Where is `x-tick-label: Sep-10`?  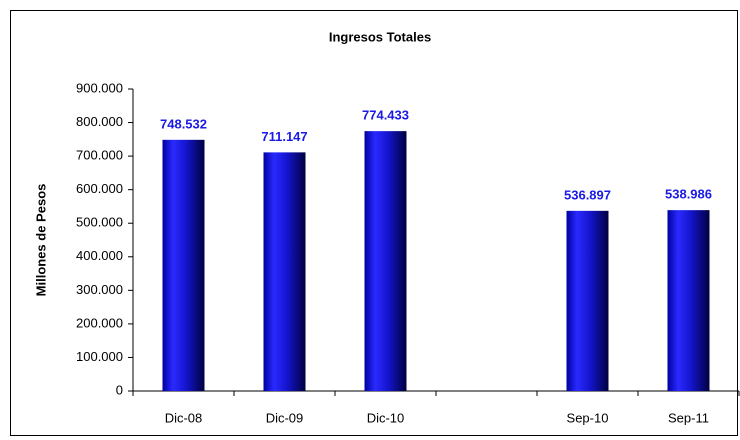
x-tick-label: Sep-10 is located at coordinates (588, 417).